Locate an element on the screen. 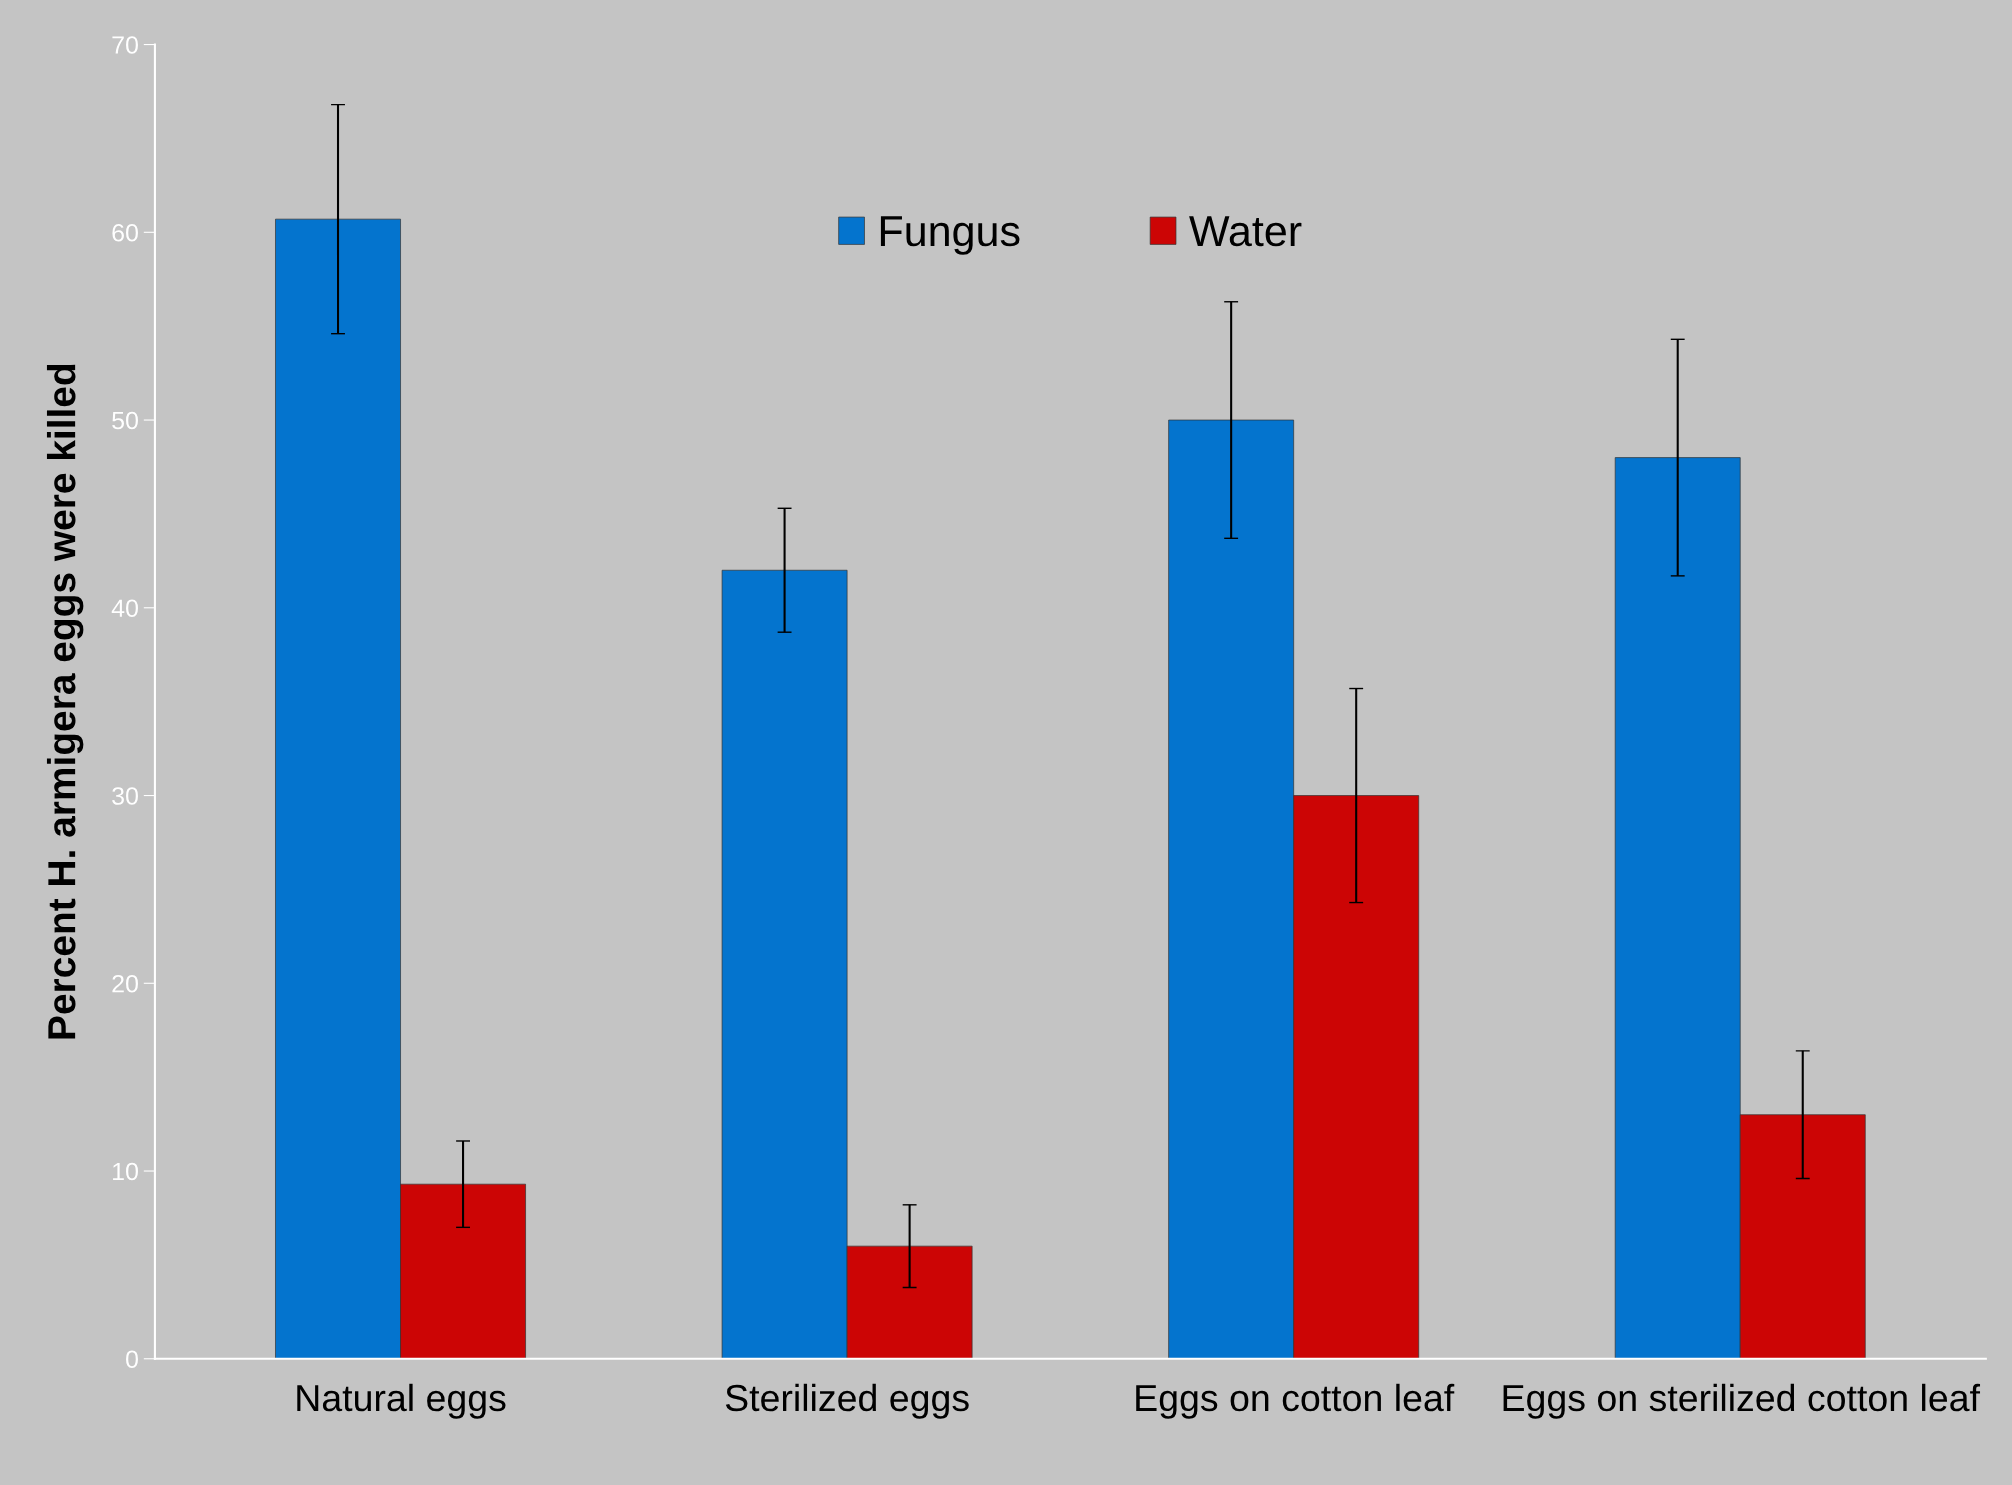 The width and height of the screenshot is (2012, 1485). legend-label: Fungus is located at coordinates (950, 235).